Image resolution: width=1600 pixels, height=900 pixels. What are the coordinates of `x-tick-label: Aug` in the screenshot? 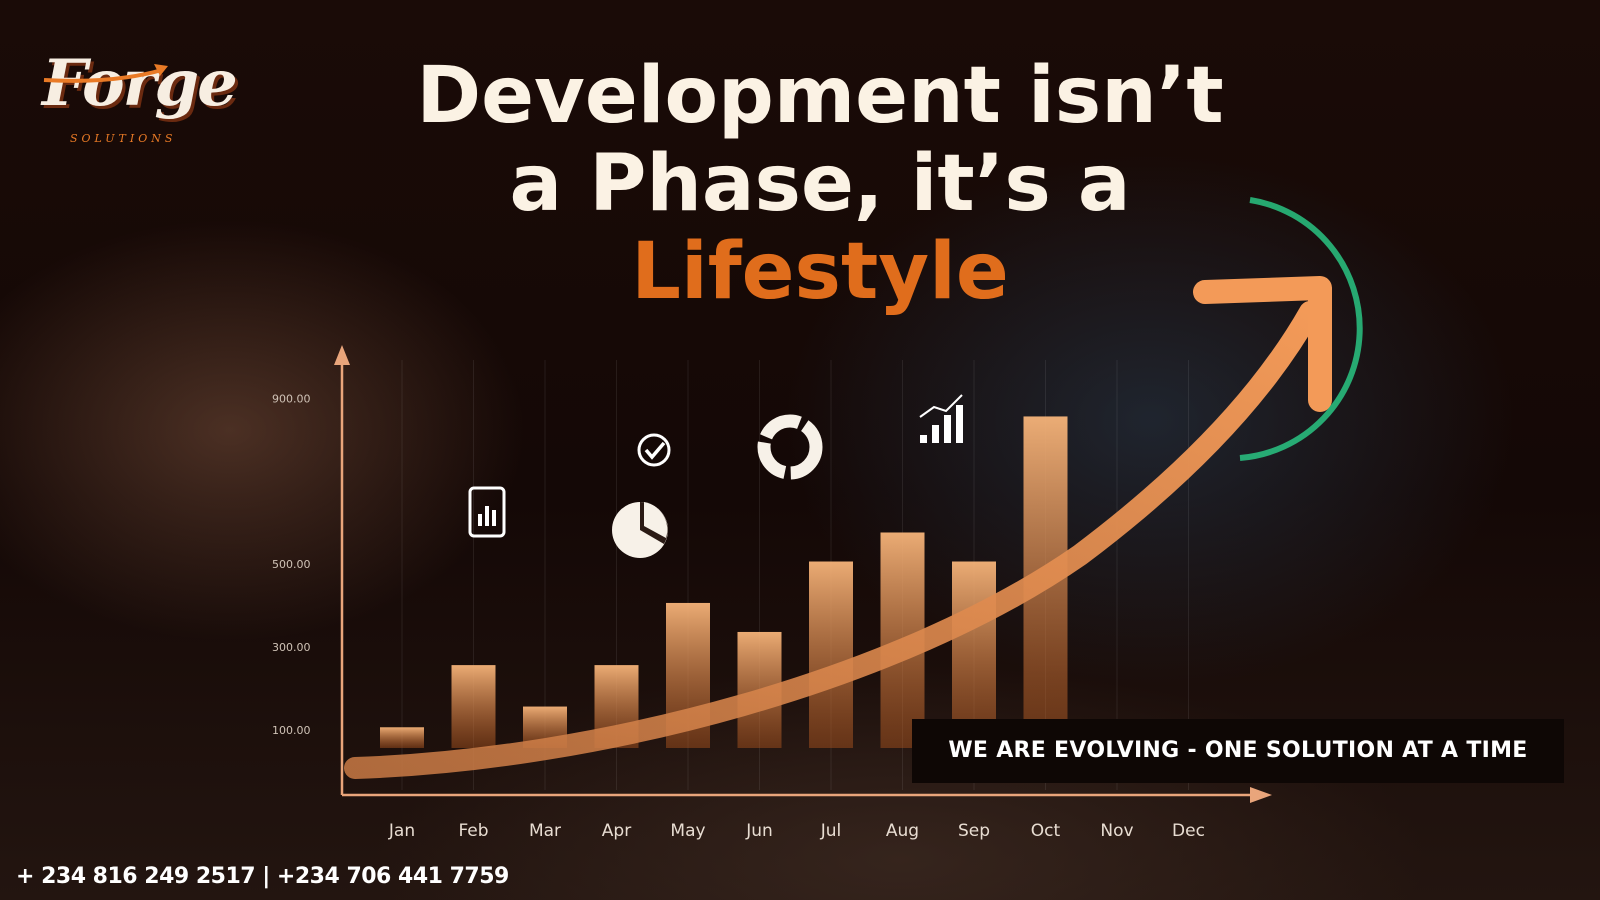 It's located at (902, 831).